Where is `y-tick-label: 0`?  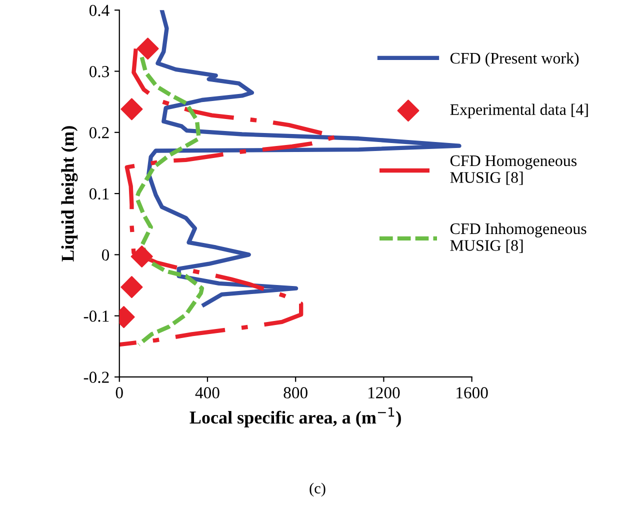
y-tick-label: 0 is located at coordinates (106, 255).